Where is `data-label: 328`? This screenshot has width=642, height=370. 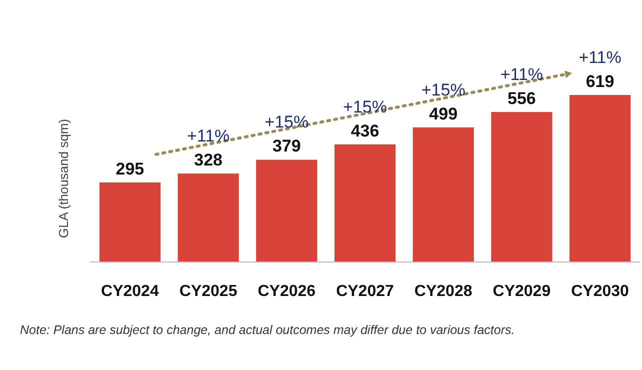
data-label: 328 is located at coordinates (208, 160).